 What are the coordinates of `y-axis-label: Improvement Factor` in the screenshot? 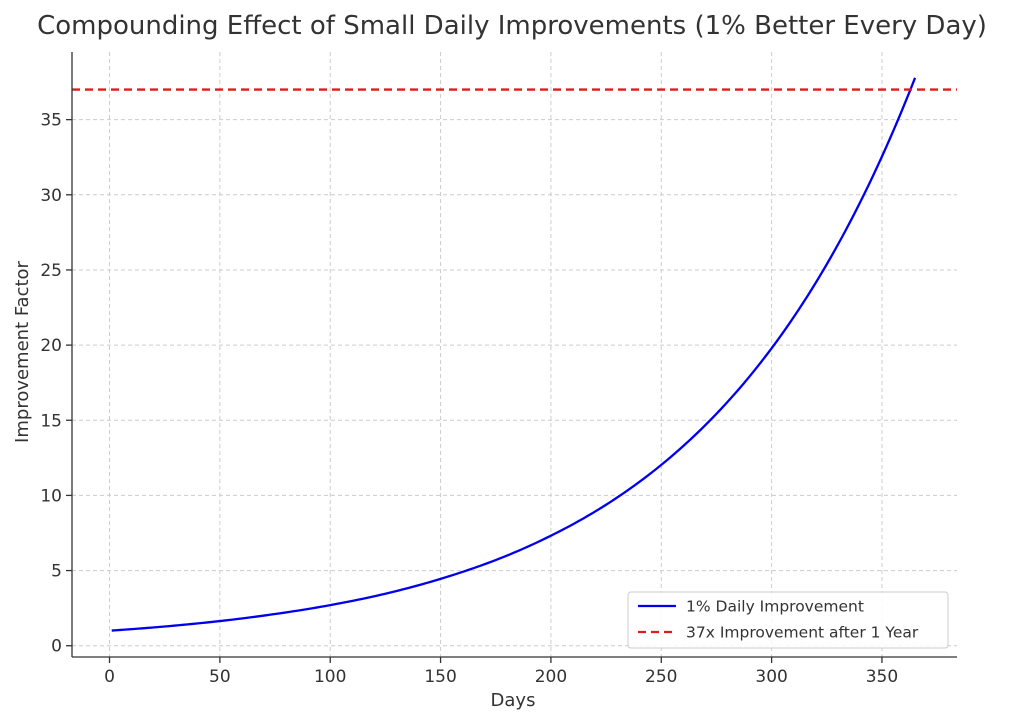 It's located at (22, 351).